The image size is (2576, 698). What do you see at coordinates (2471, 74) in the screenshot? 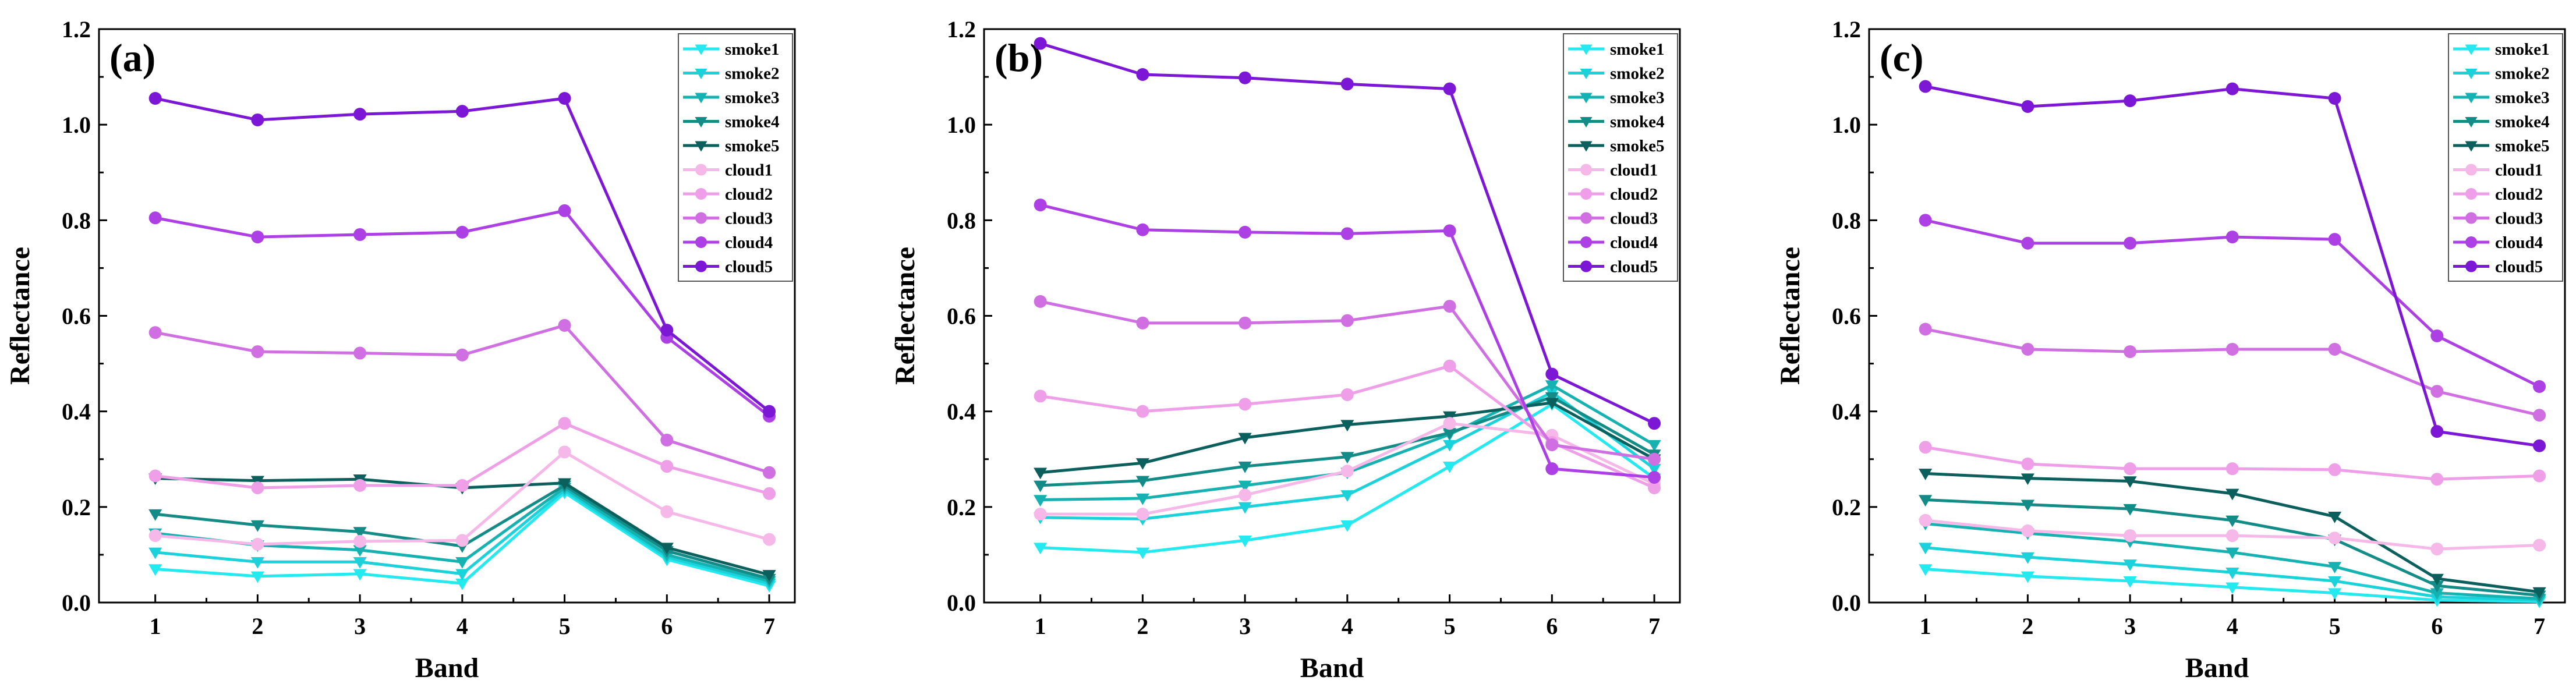
I see `legend-marker-smoke2` at bounding box center [2471, 74].